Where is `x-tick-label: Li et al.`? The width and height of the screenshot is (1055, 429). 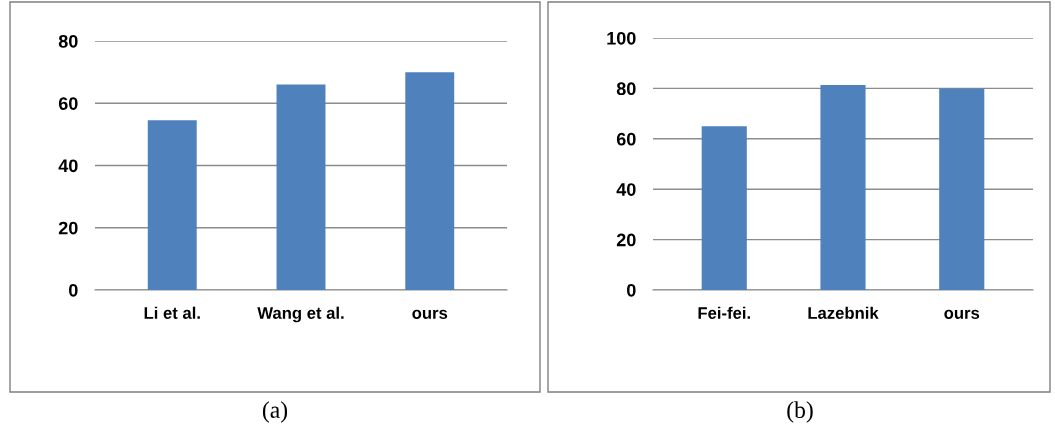
x-tick-label: Li et al. is located at coordinates (172, 312).